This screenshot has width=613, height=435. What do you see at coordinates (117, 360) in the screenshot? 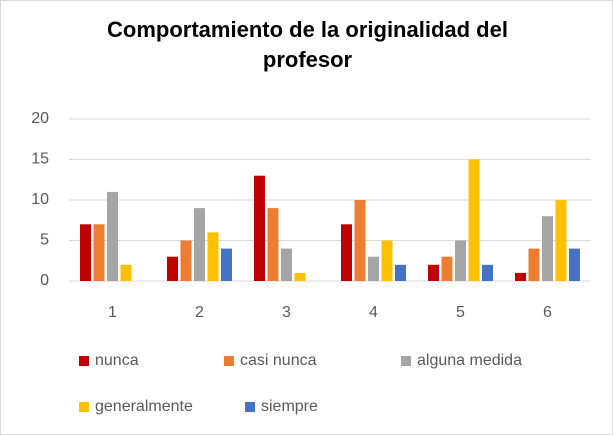
I see `legend-label: nunca` at bounding box center [117, 360].